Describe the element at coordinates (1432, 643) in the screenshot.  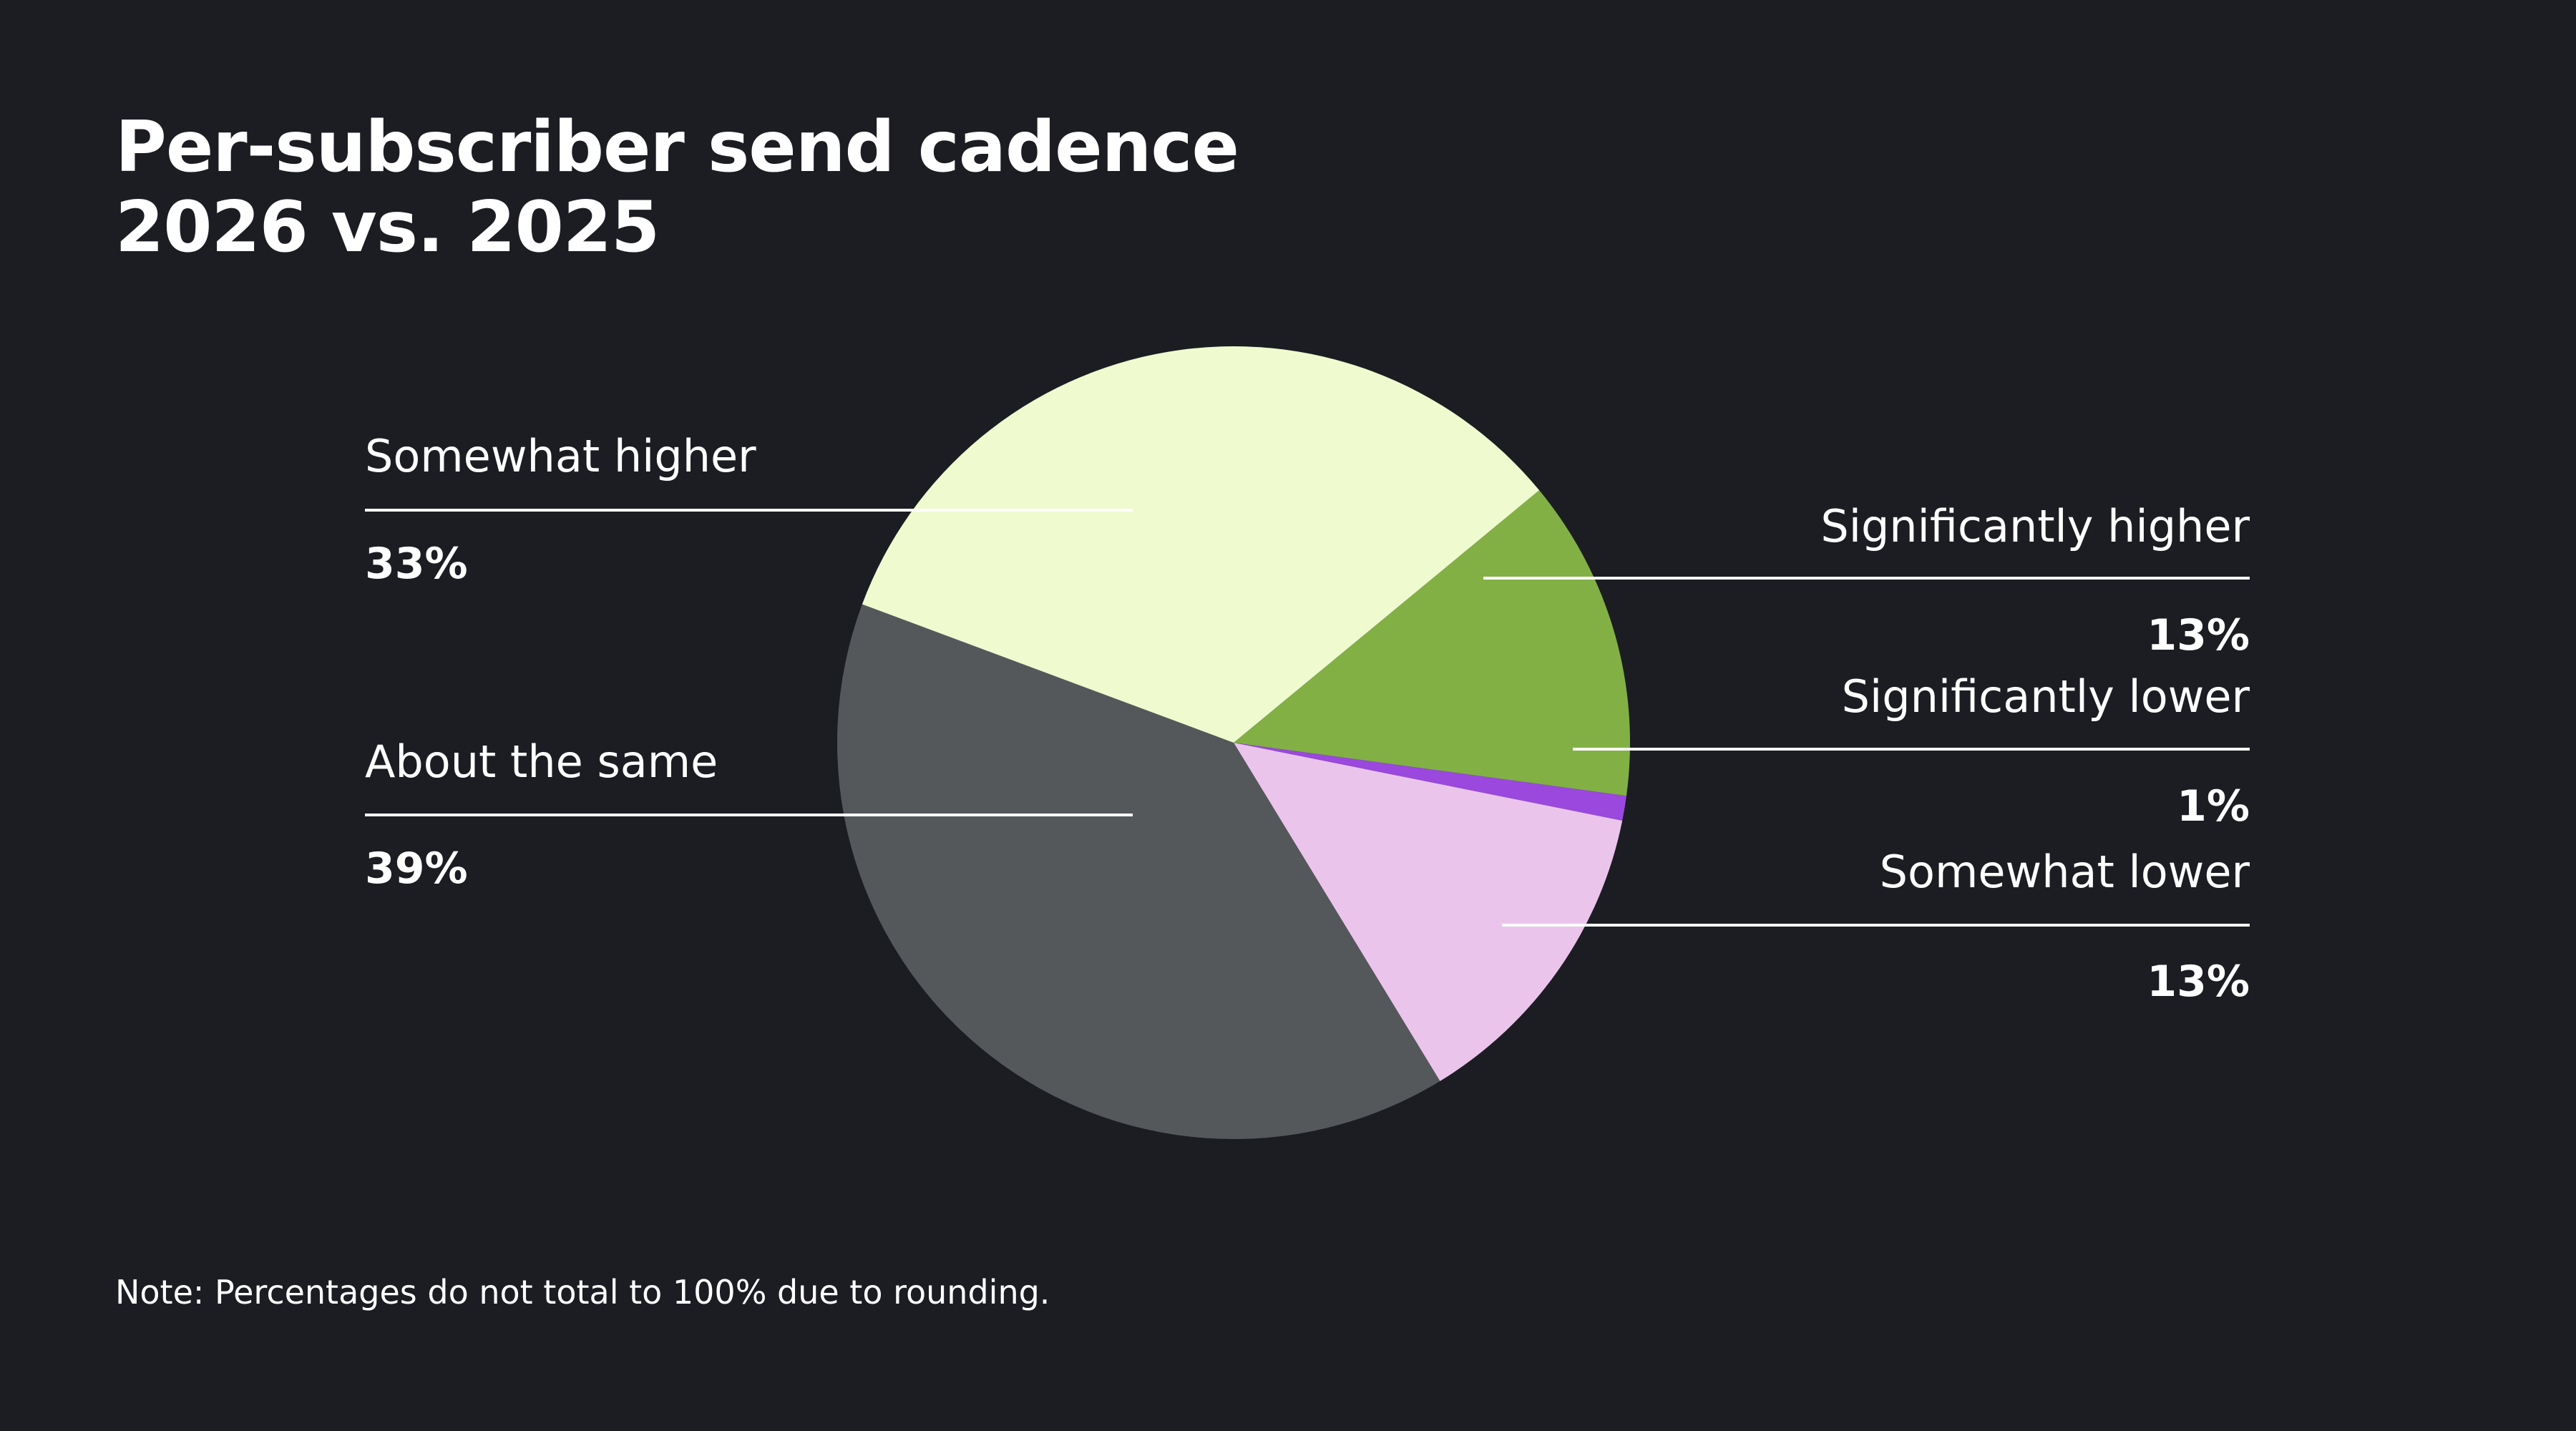
I see `pie-slice-significantly-higher` at that location.